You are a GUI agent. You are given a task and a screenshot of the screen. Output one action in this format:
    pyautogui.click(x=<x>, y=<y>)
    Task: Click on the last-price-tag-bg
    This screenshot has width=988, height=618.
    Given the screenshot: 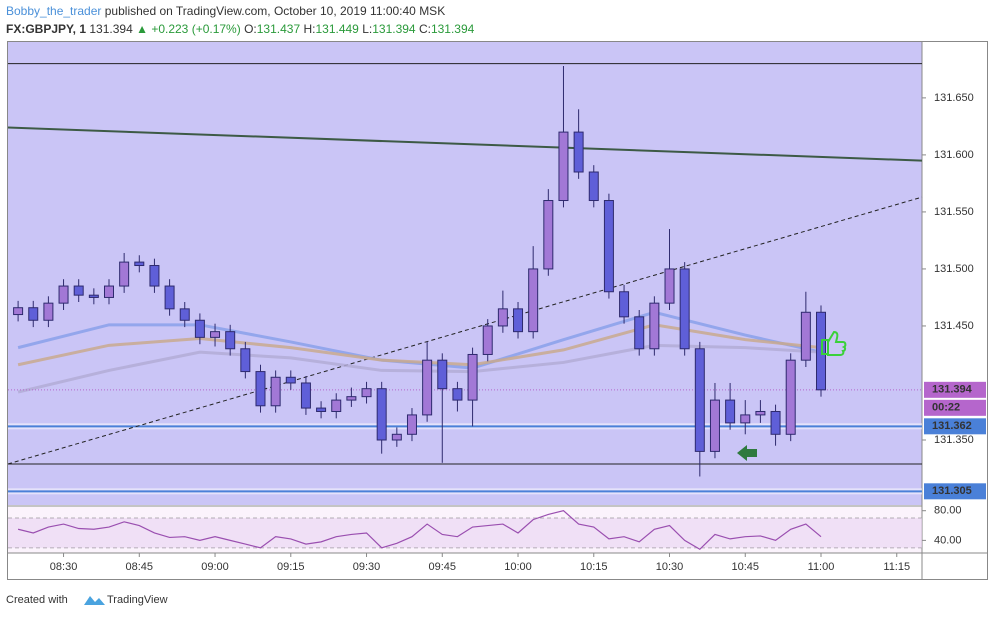 What is the action you would take?
    pyautogui.click(x=955, y=389)
    